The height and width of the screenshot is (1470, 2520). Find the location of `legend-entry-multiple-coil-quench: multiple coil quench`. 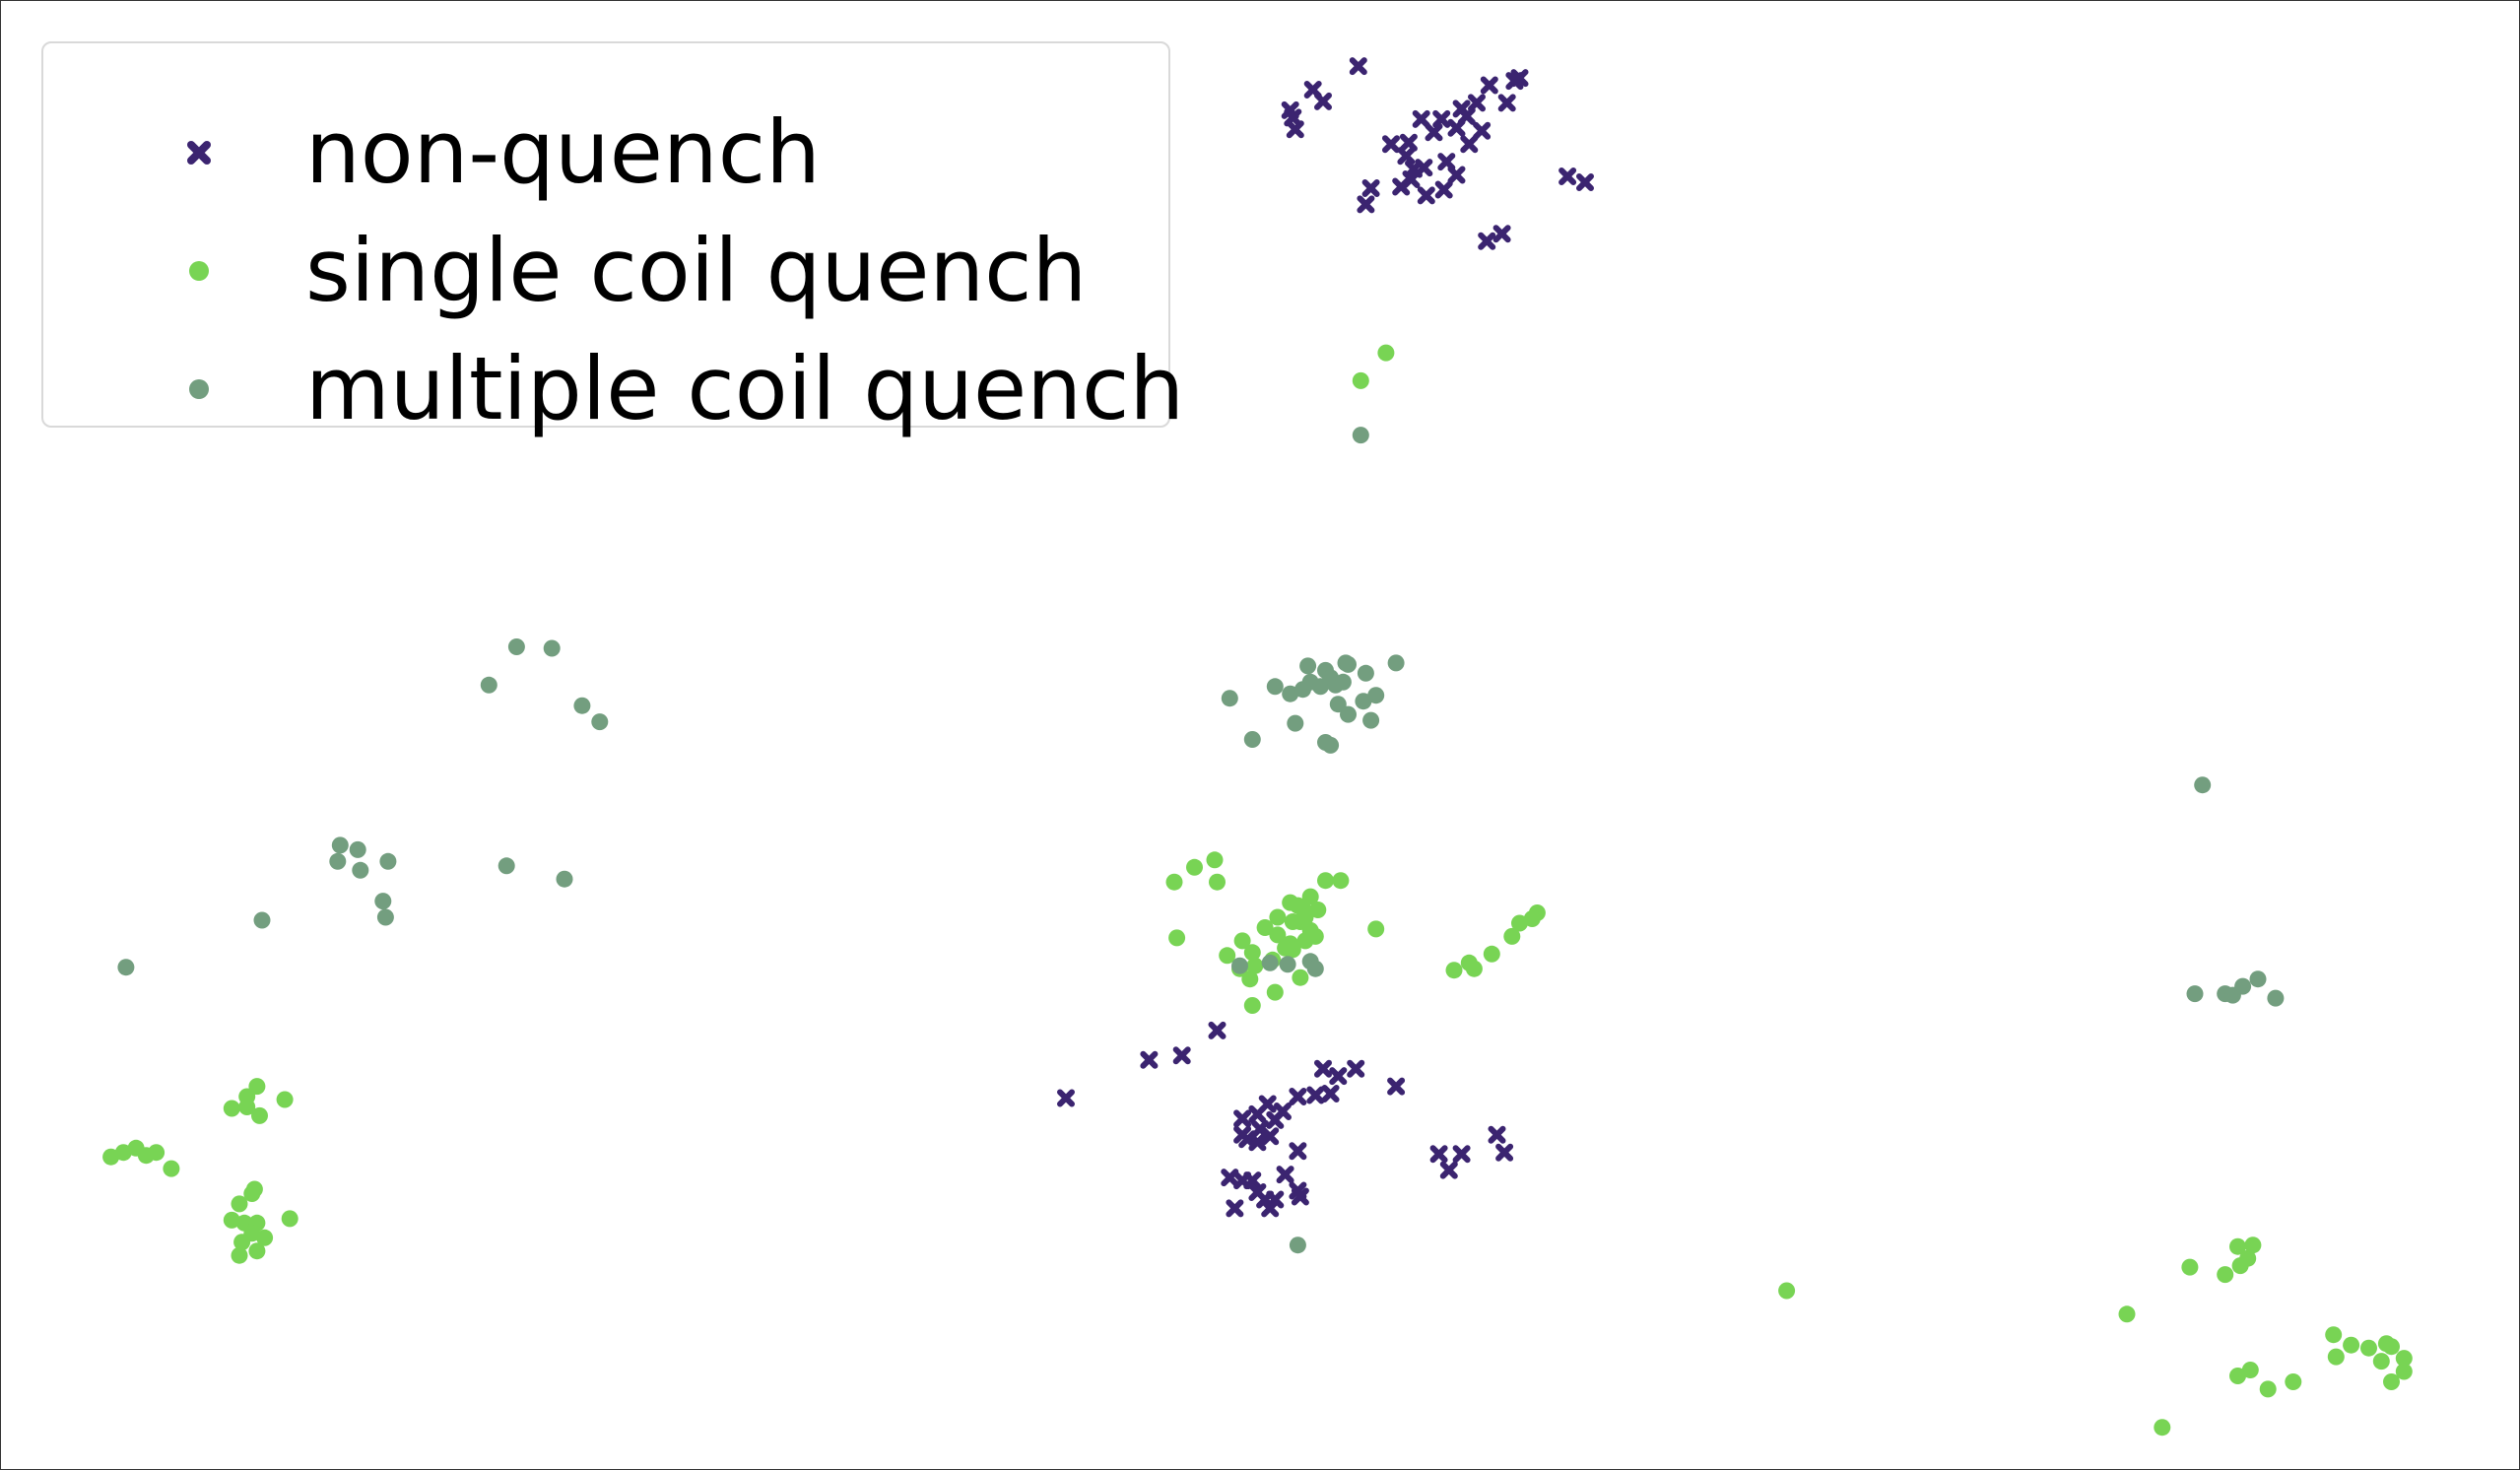

legend-entry-multiple-coil-quench: multiple coil quench is located at coordinates (605, 389).